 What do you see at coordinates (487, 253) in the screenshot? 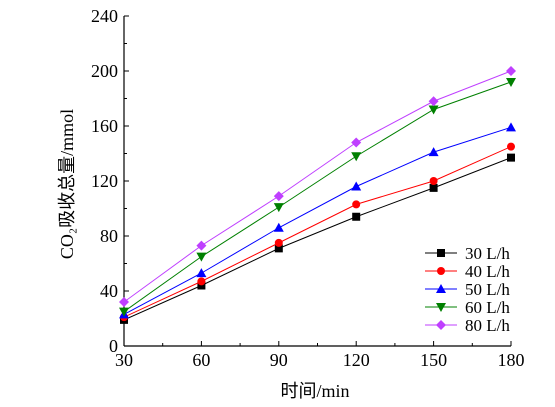
I see `legend-label: 30 L/h` at bounding box center [487, 253].